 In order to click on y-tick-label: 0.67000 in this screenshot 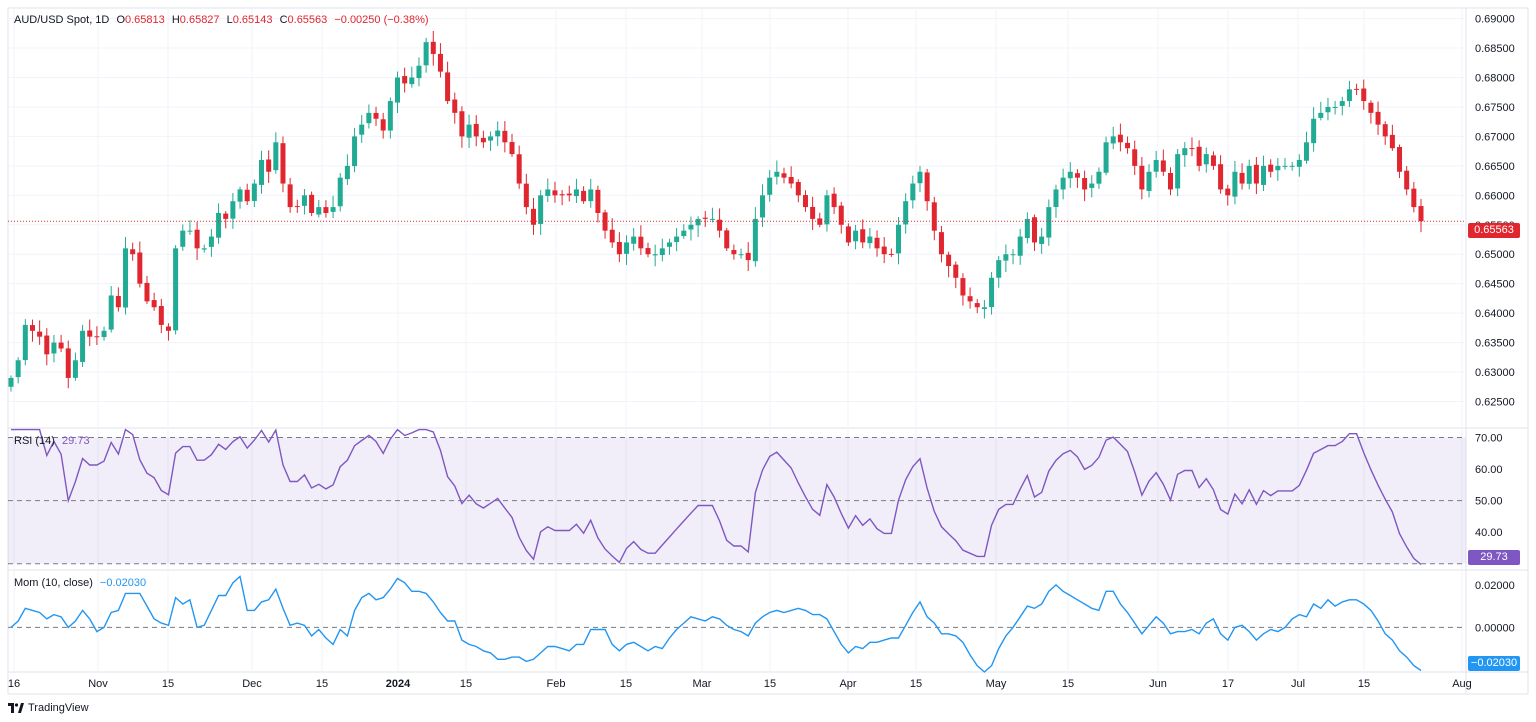, I will do `click(1495, 137)`.